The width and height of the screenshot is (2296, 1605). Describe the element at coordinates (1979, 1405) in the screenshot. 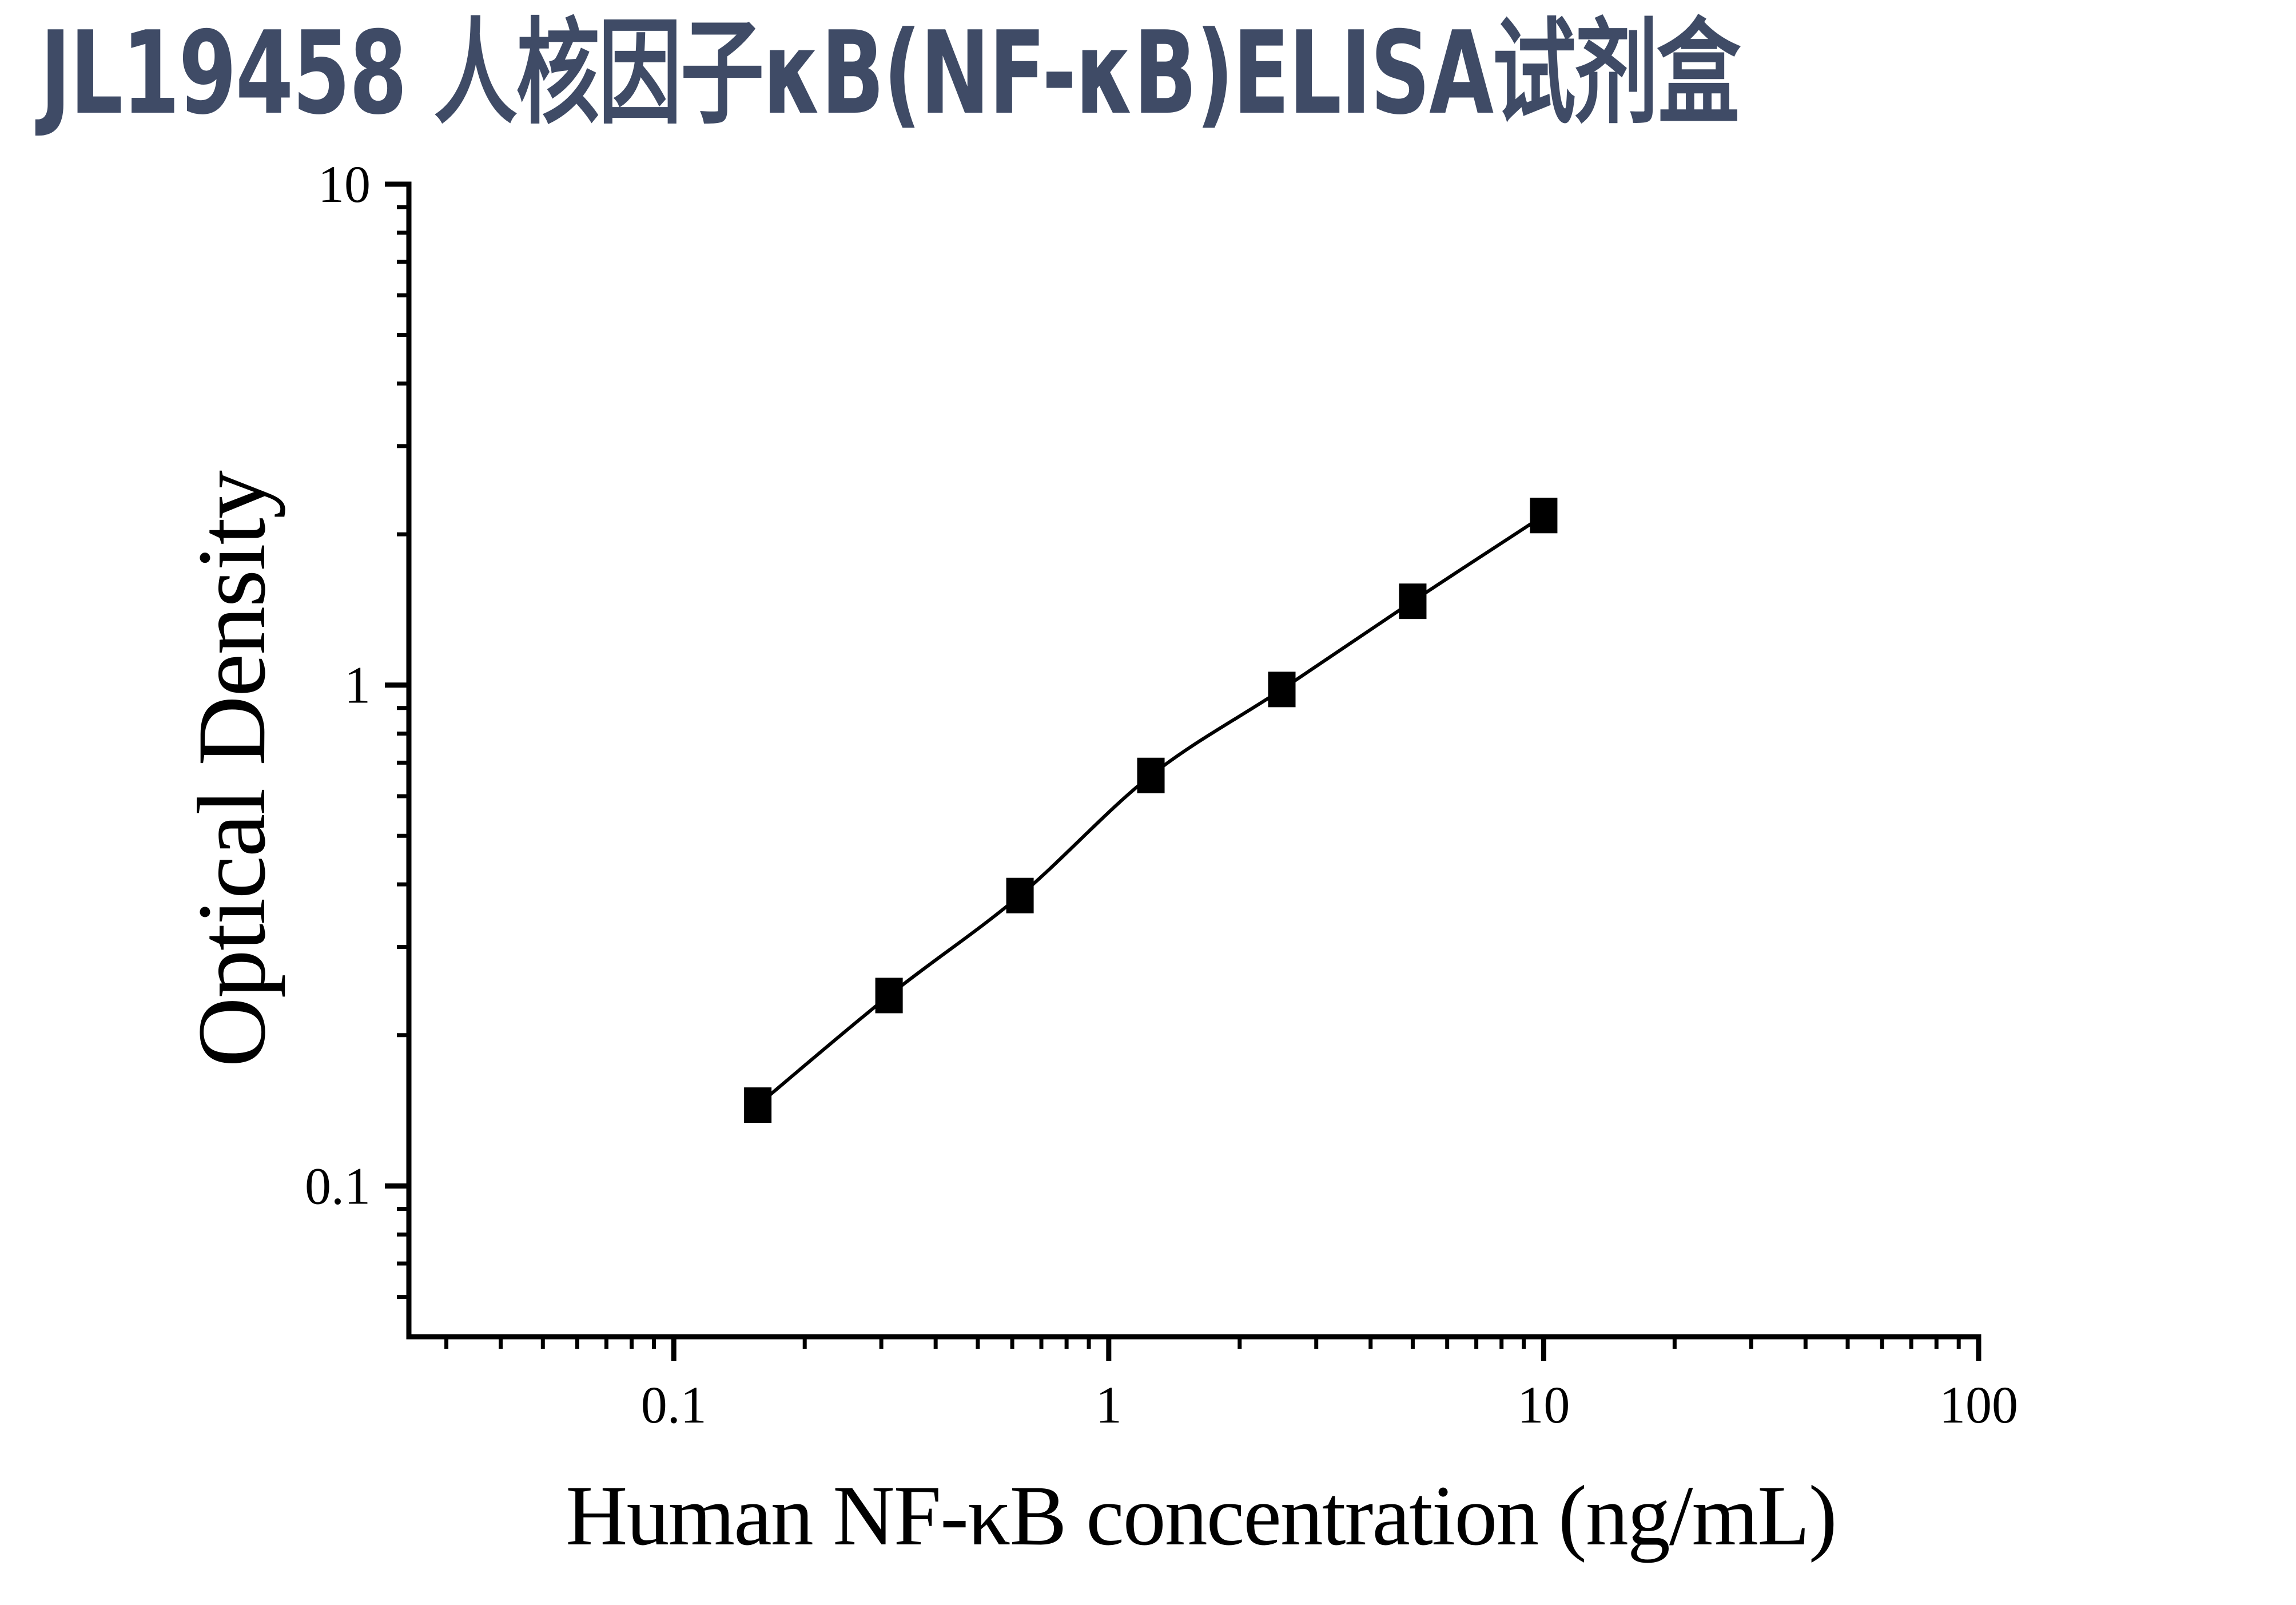

I see `x-tick-label: 100` at that location.